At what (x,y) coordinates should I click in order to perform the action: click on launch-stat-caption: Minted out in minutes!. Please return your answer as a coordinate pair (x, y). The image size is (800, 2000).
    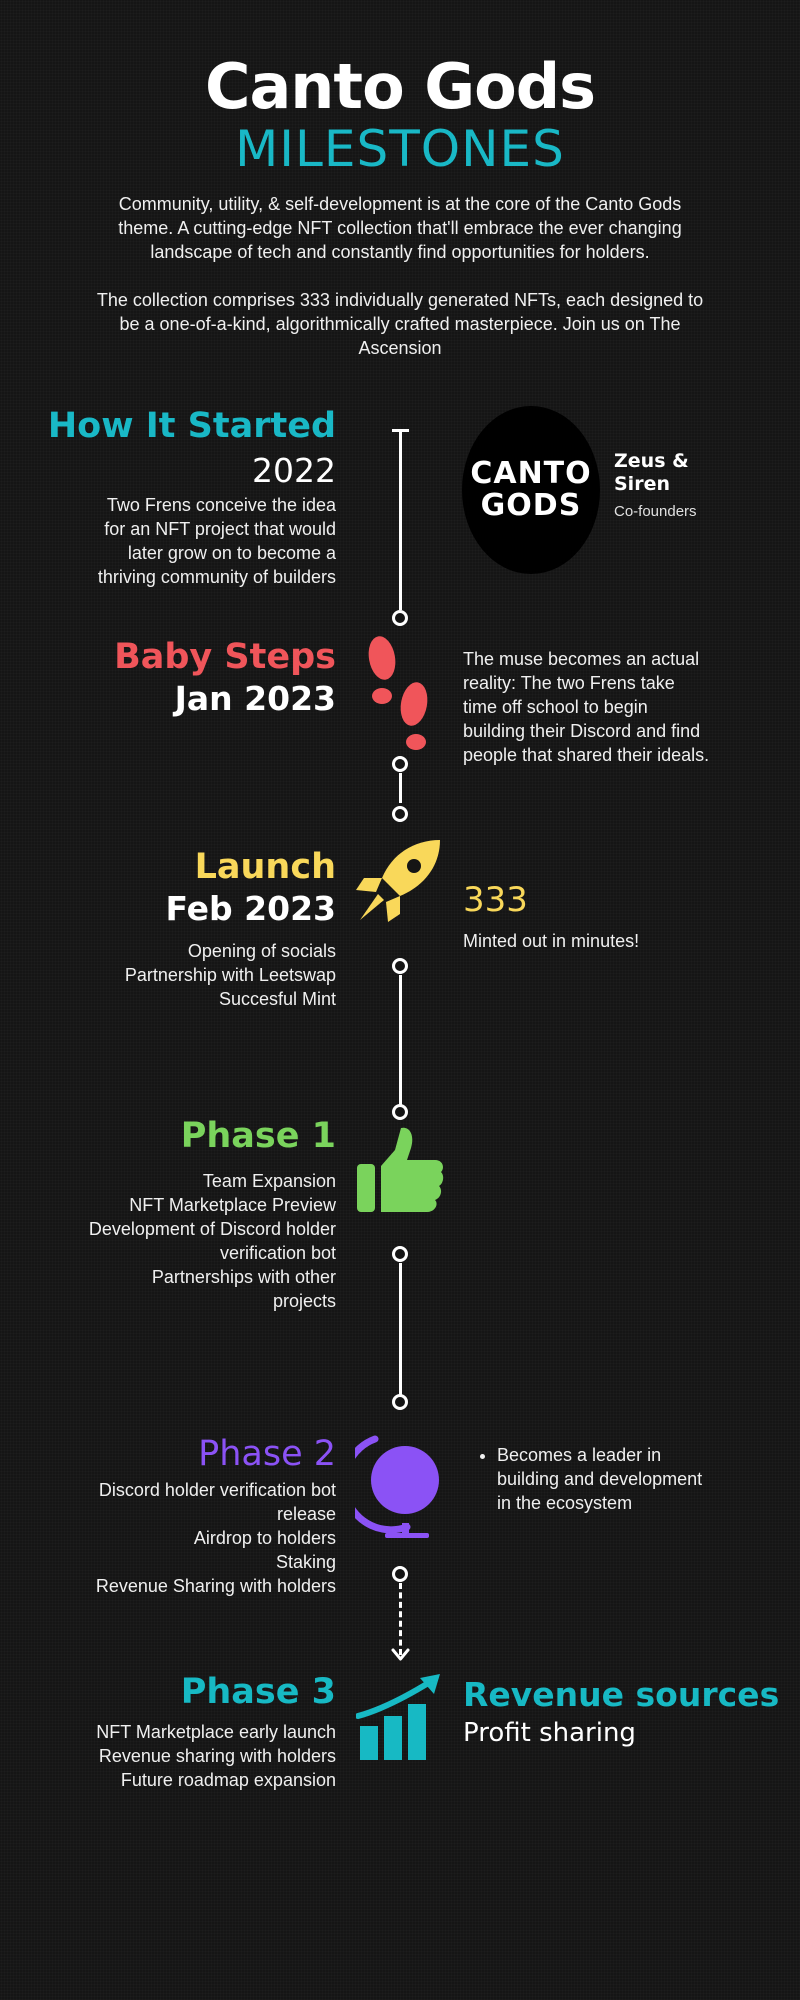
    Looking at the image, I should click on (551, 941).